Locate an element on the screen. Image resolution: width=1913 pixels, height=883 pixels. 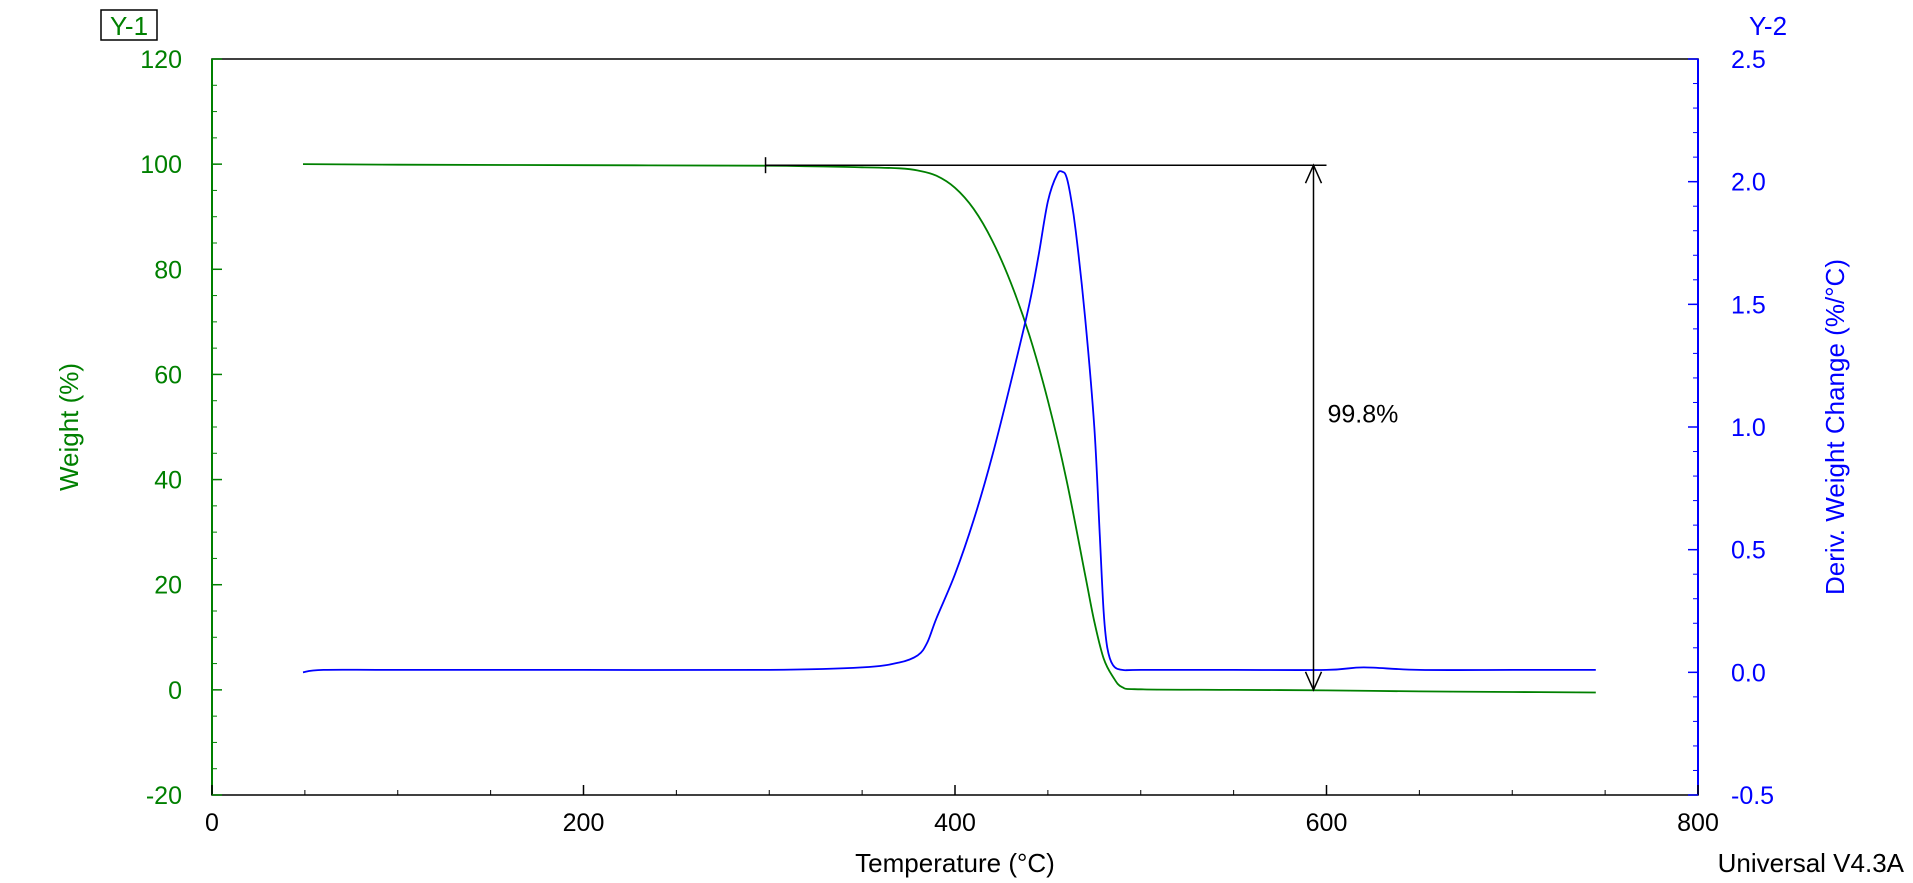
step-arrow-head-top is located at coordinates (1313, 173).